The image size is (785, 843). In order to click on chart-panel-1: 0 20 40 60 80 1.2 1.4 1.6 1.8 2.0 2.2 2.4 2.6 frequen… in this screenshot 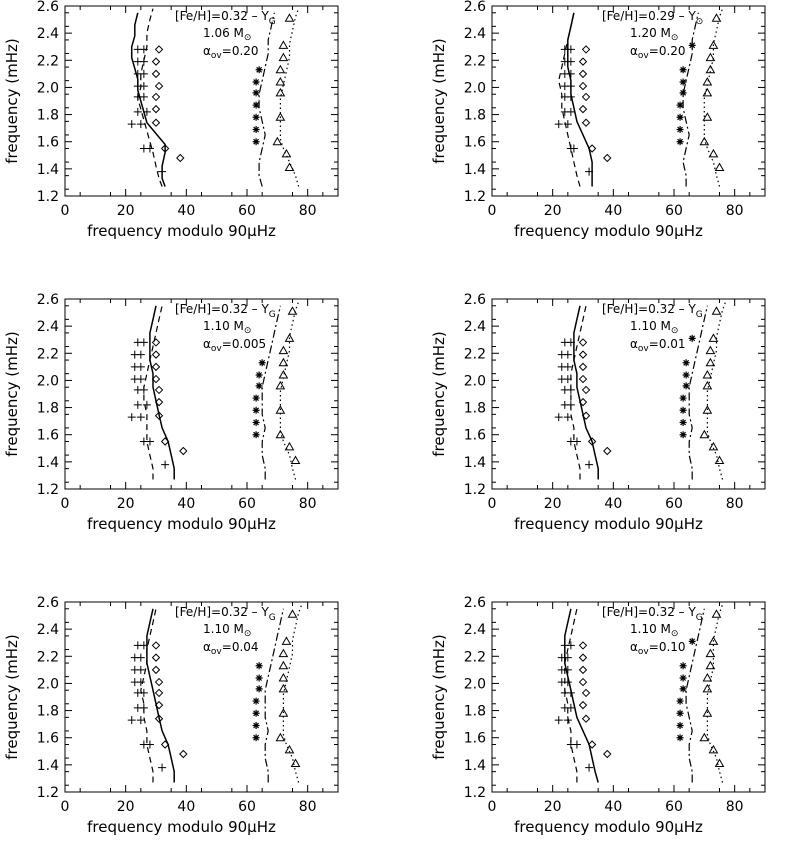, I will do `click(171, 120)`.